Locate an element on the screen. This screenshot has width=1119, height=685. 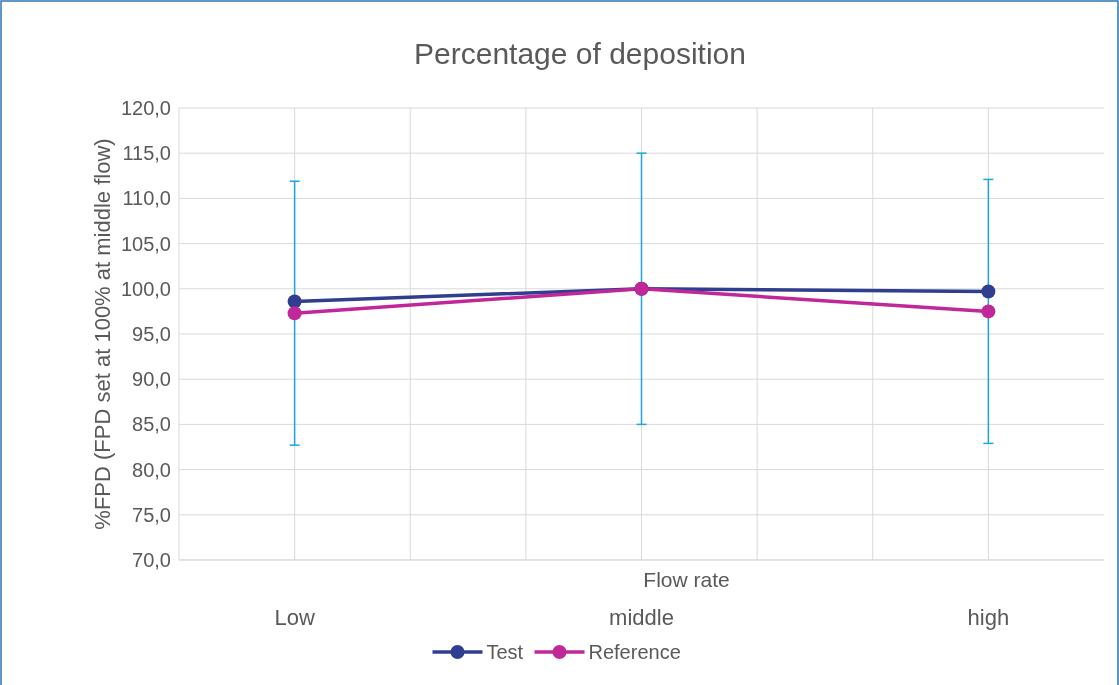
y-axis-title: %FPD (FPD set at 100% at middle flow) is located at coordinates (102, 334).